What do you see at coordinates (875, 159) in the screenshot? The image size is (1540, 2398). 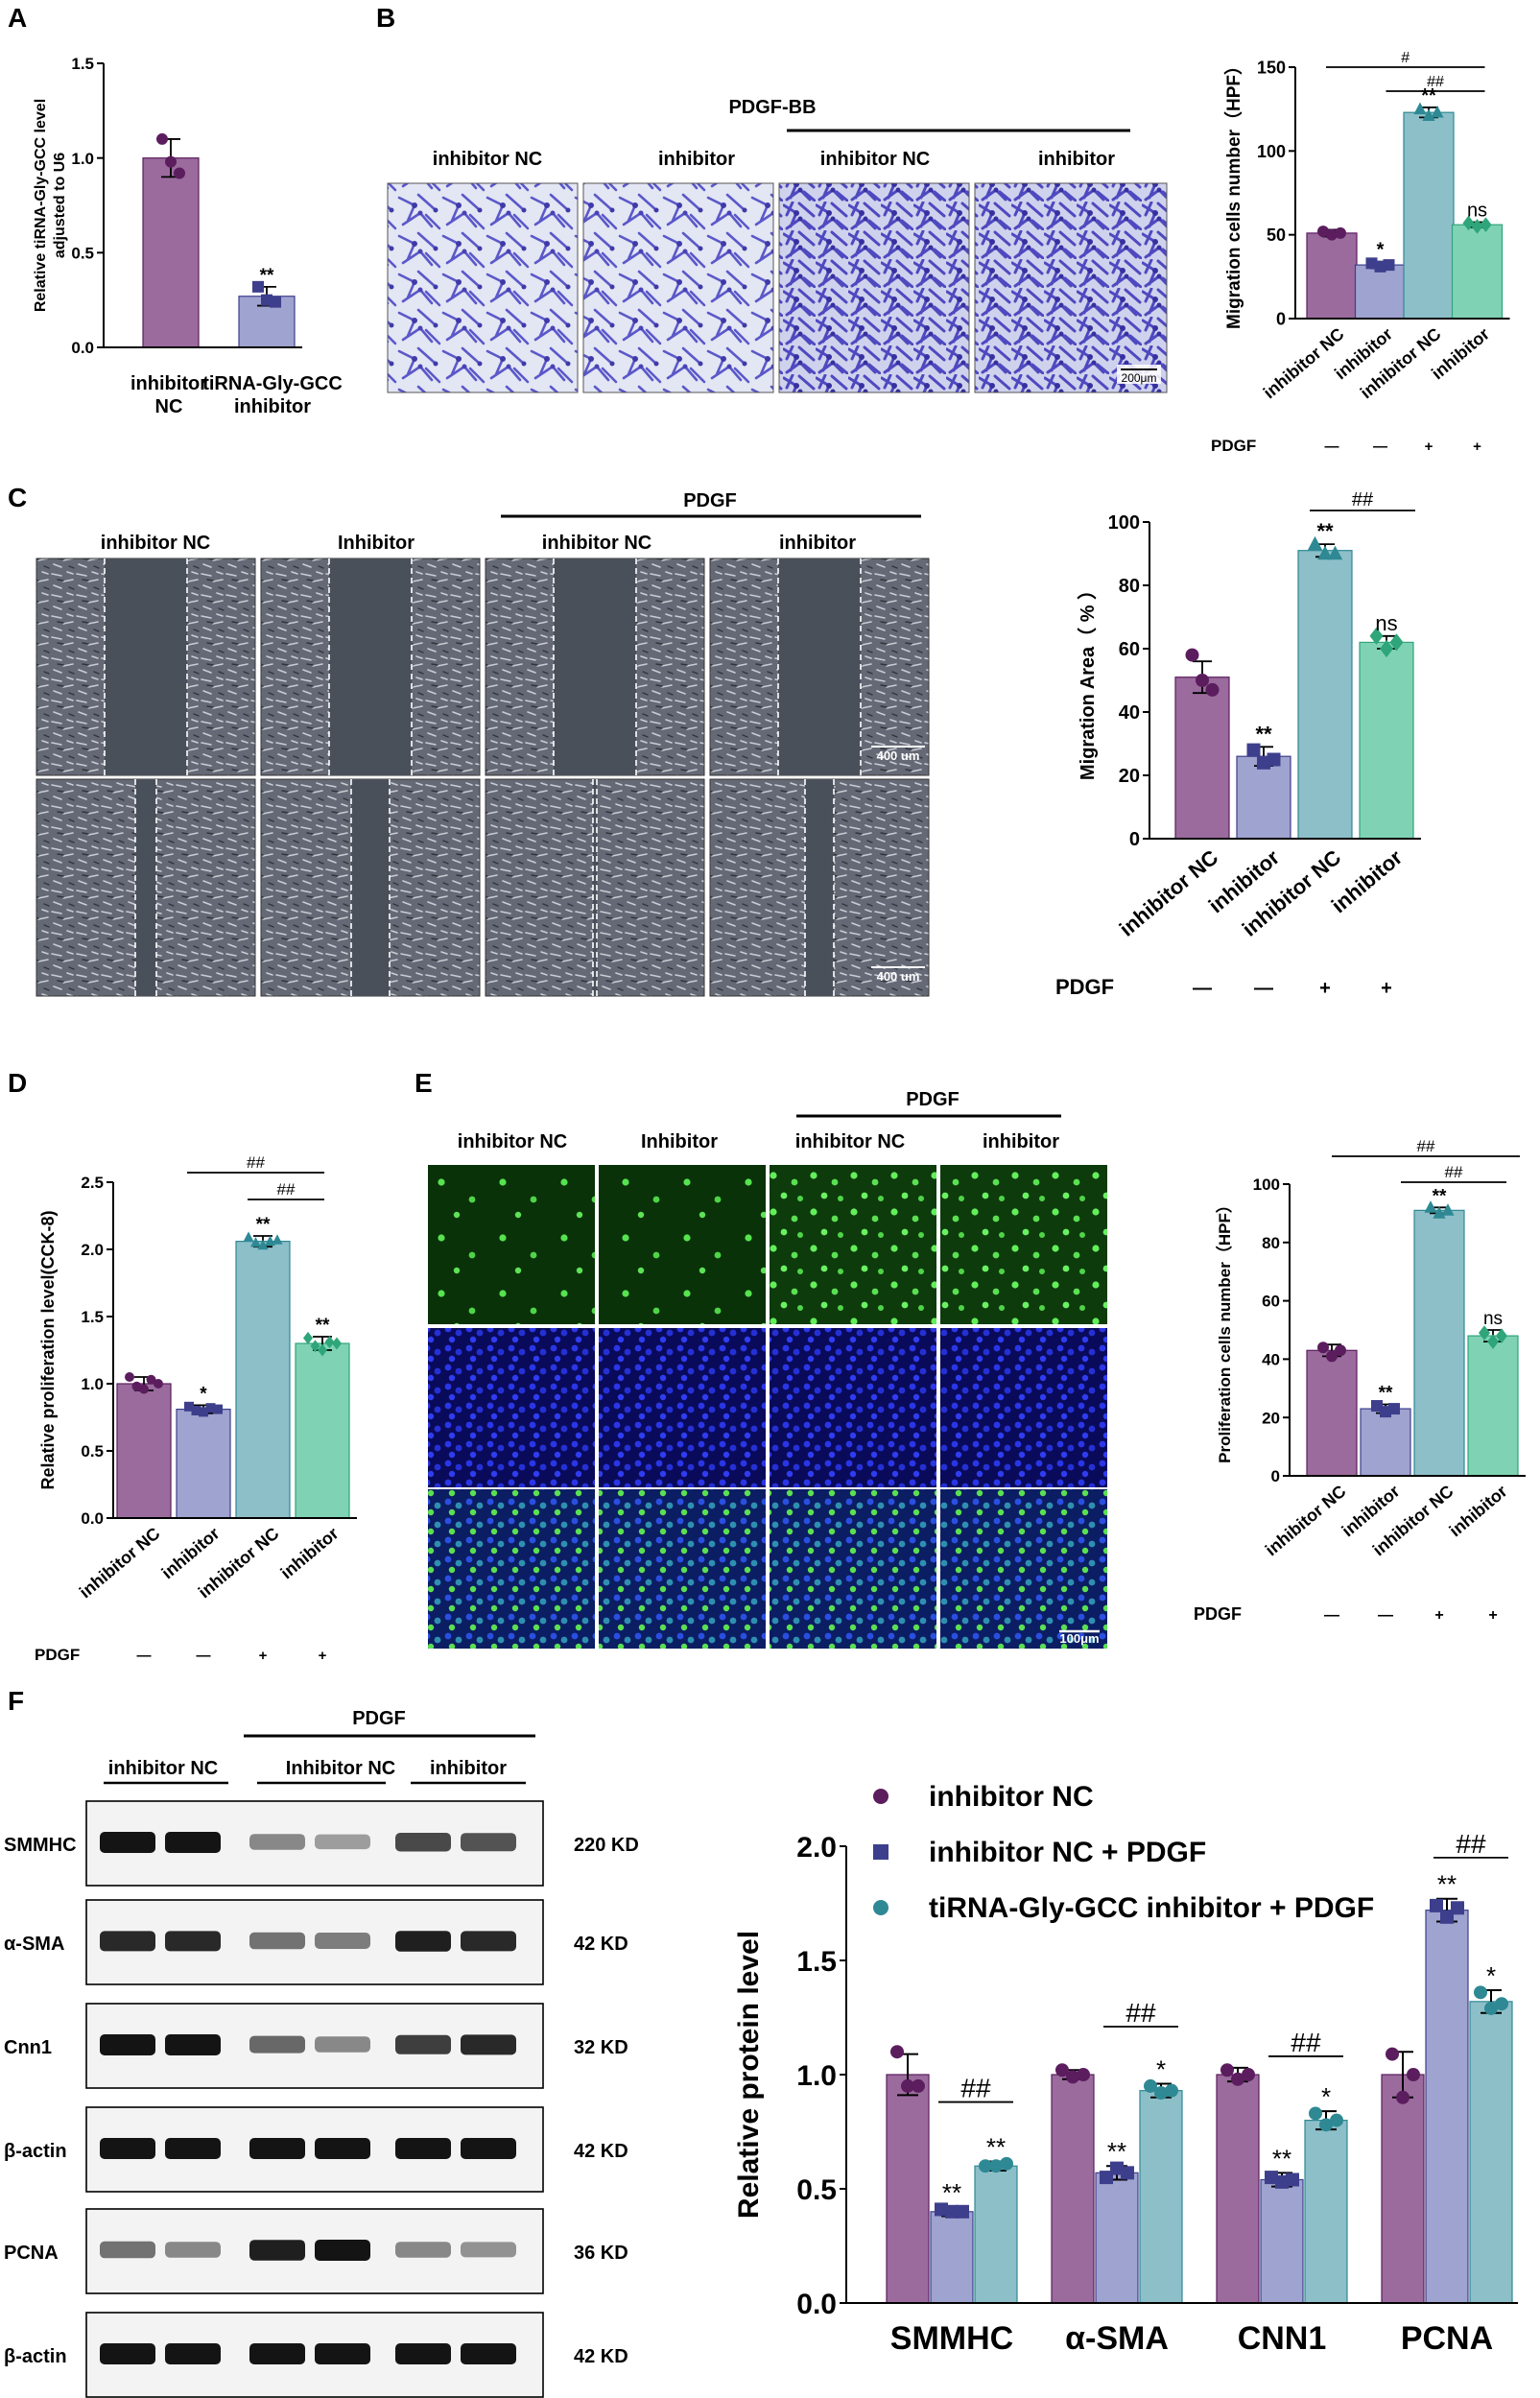 I see `panel-b-image-label-3: inhibitor NC` at bounding box center [875, 159].